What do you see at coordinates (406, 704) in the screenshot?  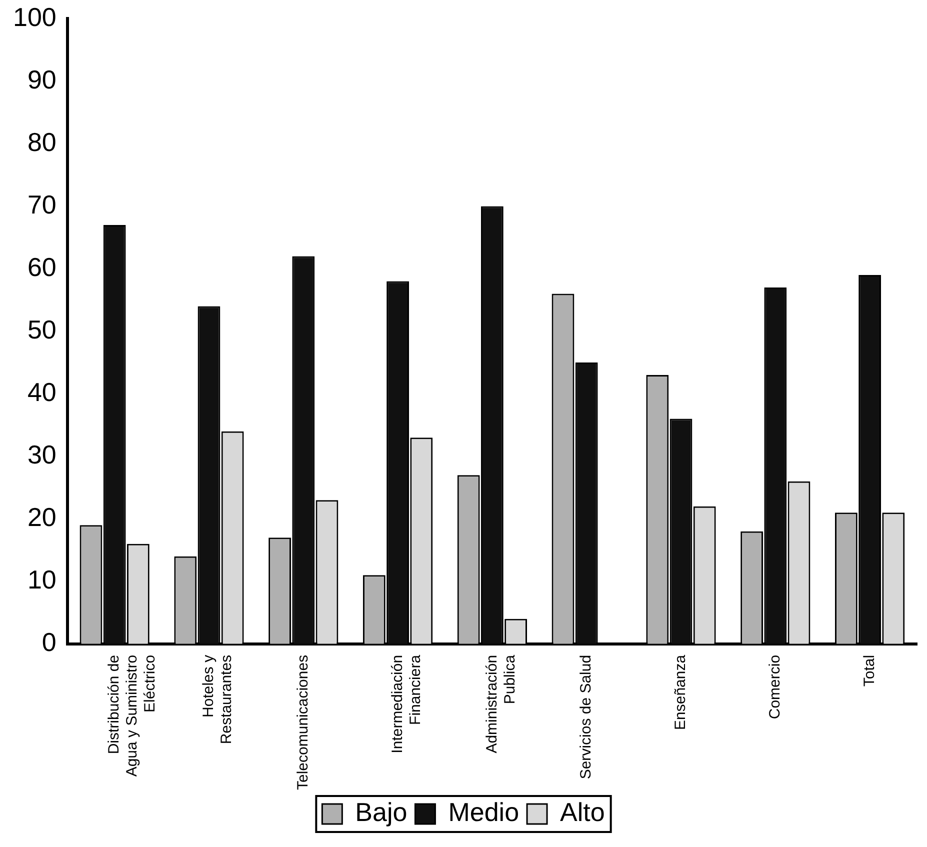 I see `x-tick-label: Intermediación Financiera` at bounding box center [406, 704].